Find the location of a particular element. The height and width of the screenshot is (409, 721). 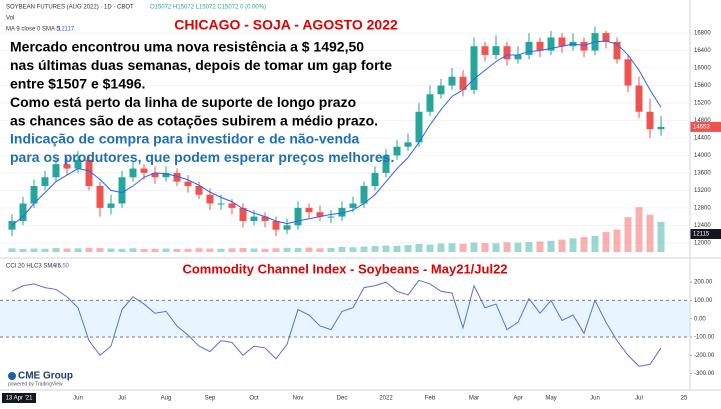

y-tick-label: -200.00 is located at coordinates (704, 356).